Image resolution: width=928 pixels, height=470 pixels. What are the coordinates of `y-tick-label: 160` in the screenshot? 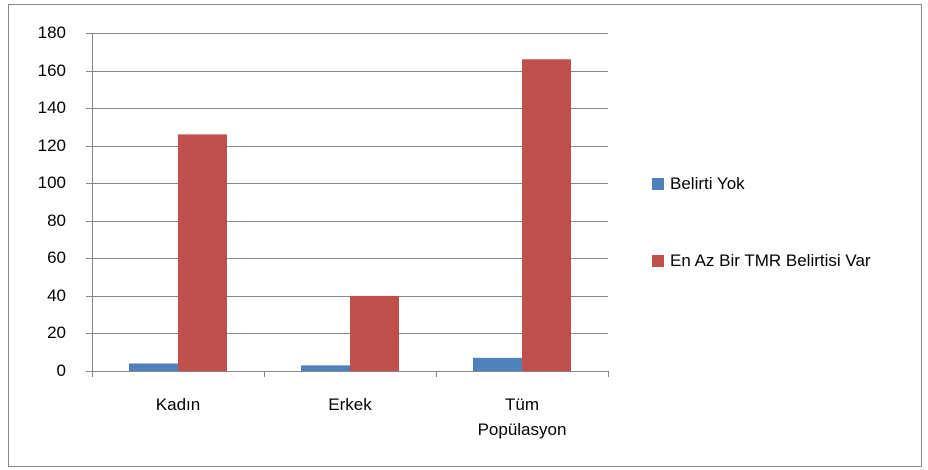 It's located at (52, 70).